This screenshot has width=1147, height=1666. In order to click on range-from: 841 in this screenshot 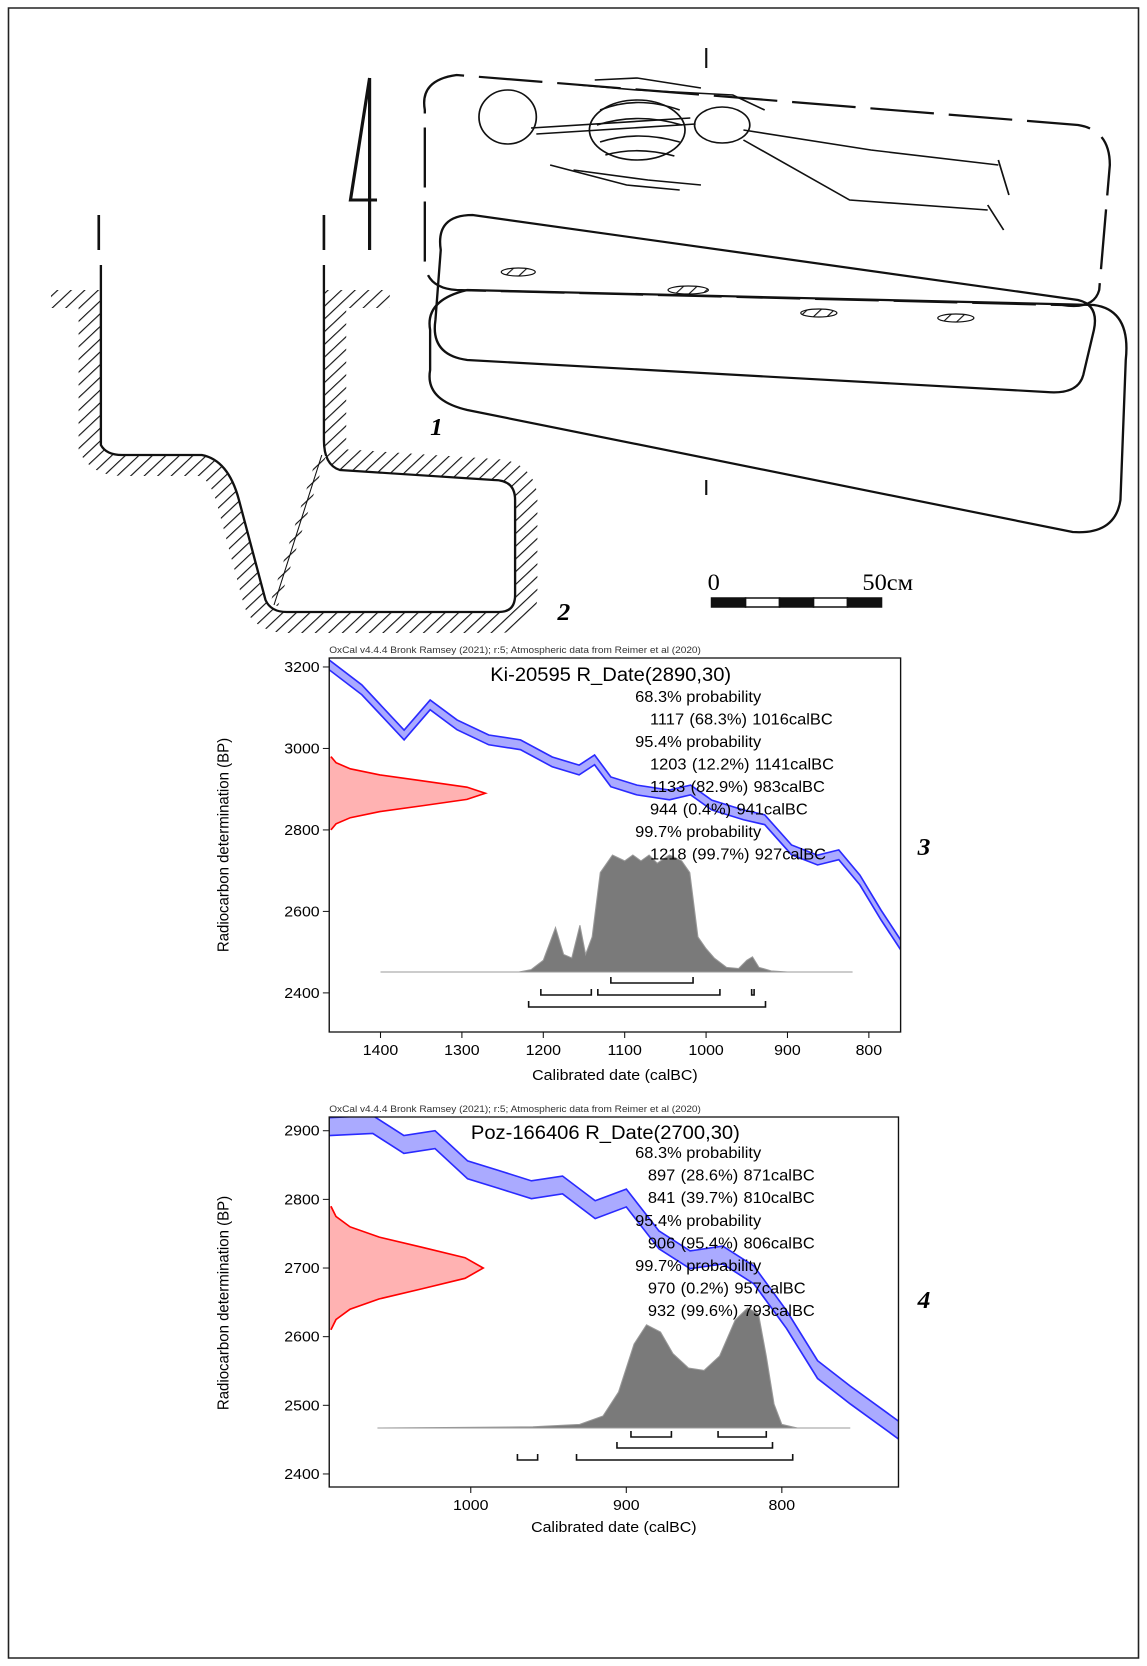, I will do `click(662, 1199)`.